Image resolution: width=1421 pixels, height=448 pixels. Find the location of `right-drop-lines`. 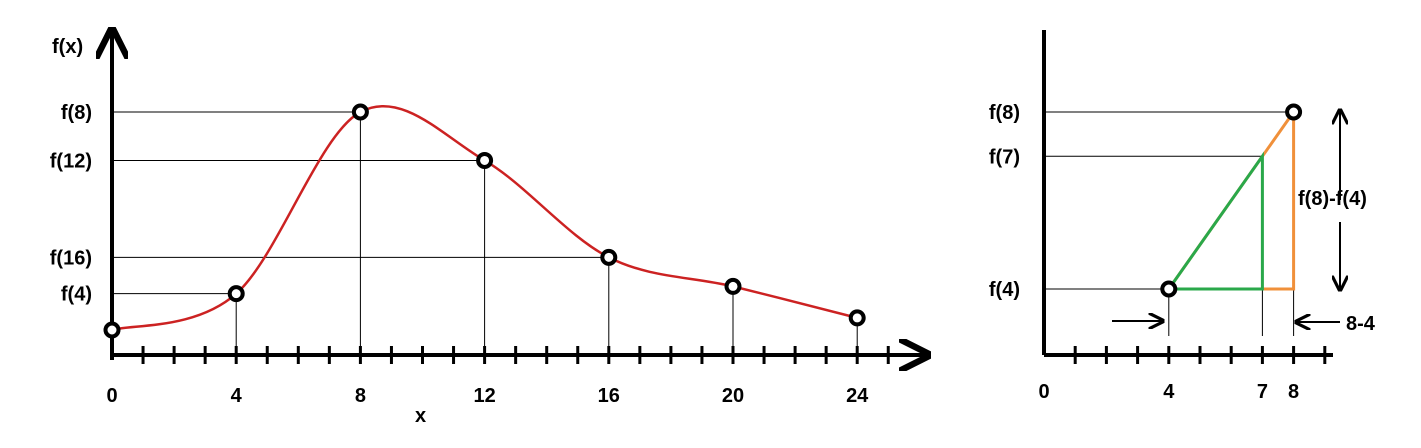

right-drop-lines is located at coordinates (1231, 224).